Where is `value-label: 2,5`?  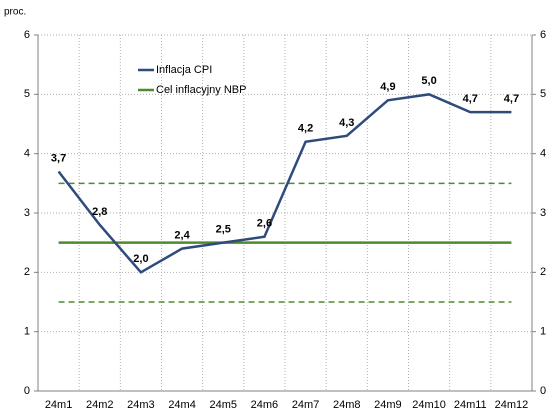 value-label: 2,5 is located at coordinates (223, 230).